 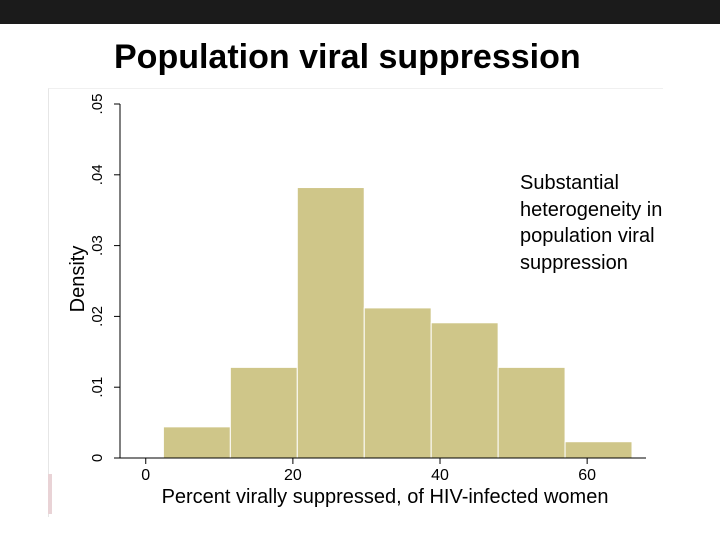 What do you see at coordinates (50, 494) in the screenshot?
I see `panel-edge-accent` at bounding box center [50, 494].